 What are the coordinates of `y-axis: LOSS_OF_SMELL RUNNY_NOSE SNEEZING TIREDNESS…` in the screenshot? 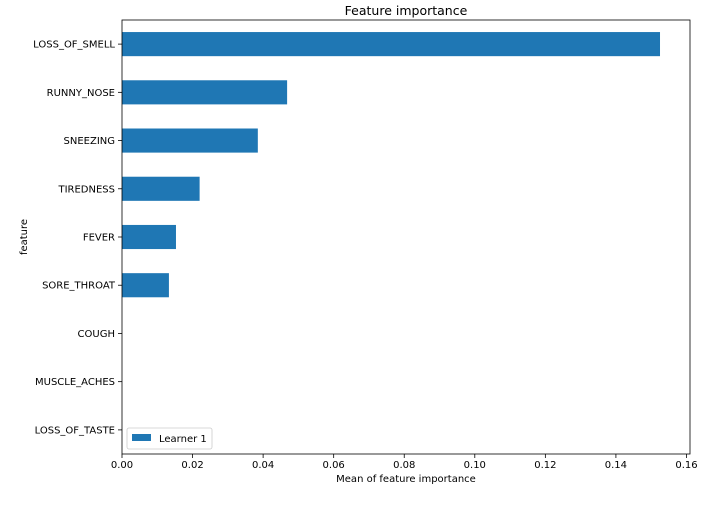 It's located at (77, 238).